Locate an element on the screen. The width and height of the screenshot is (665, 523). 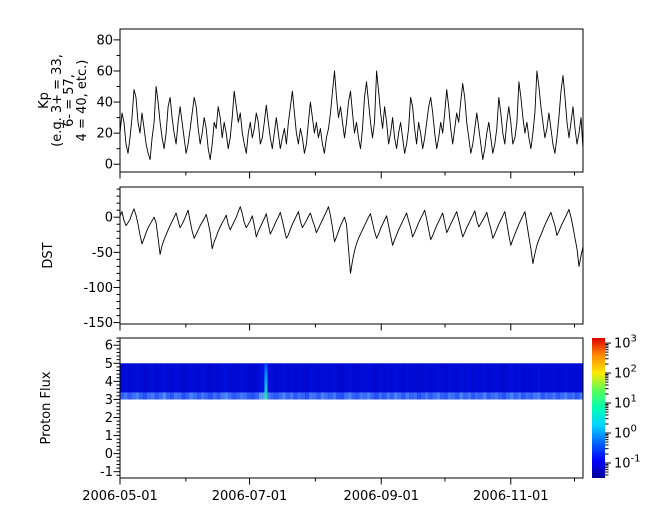
y-tick-label: 2 is located at coordinates (109, 418).